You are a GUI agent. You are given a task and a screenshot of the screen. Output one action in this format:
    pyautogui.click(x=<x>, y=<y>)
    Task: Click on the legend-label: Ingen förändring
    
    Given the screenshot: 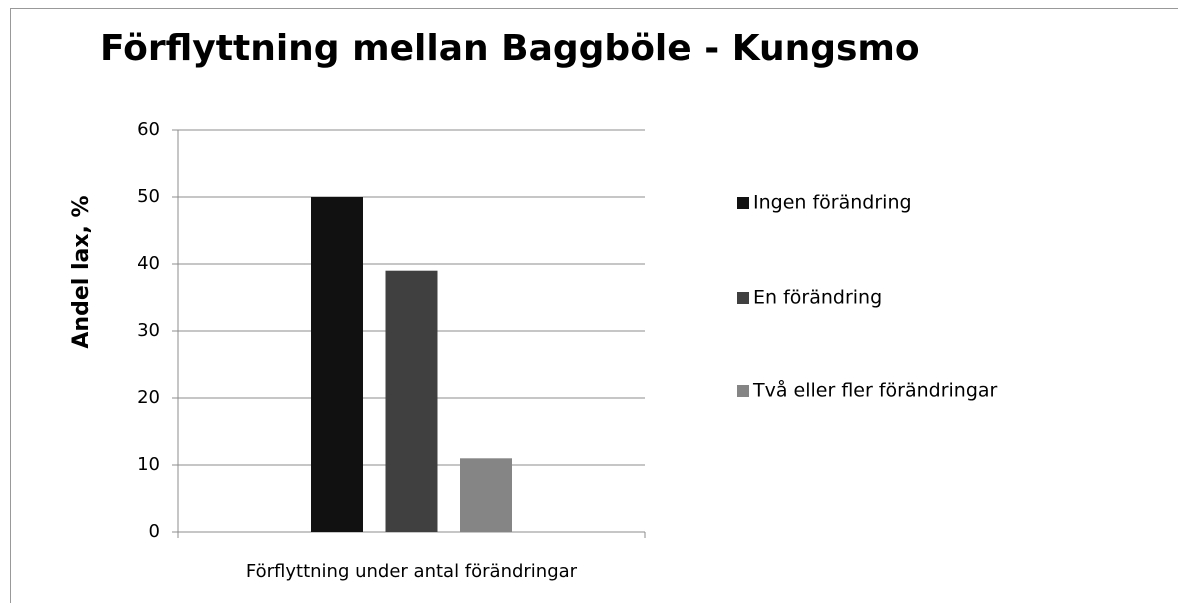 What is the action you would take?
    pyautogui.click(x=832, y=203)
    